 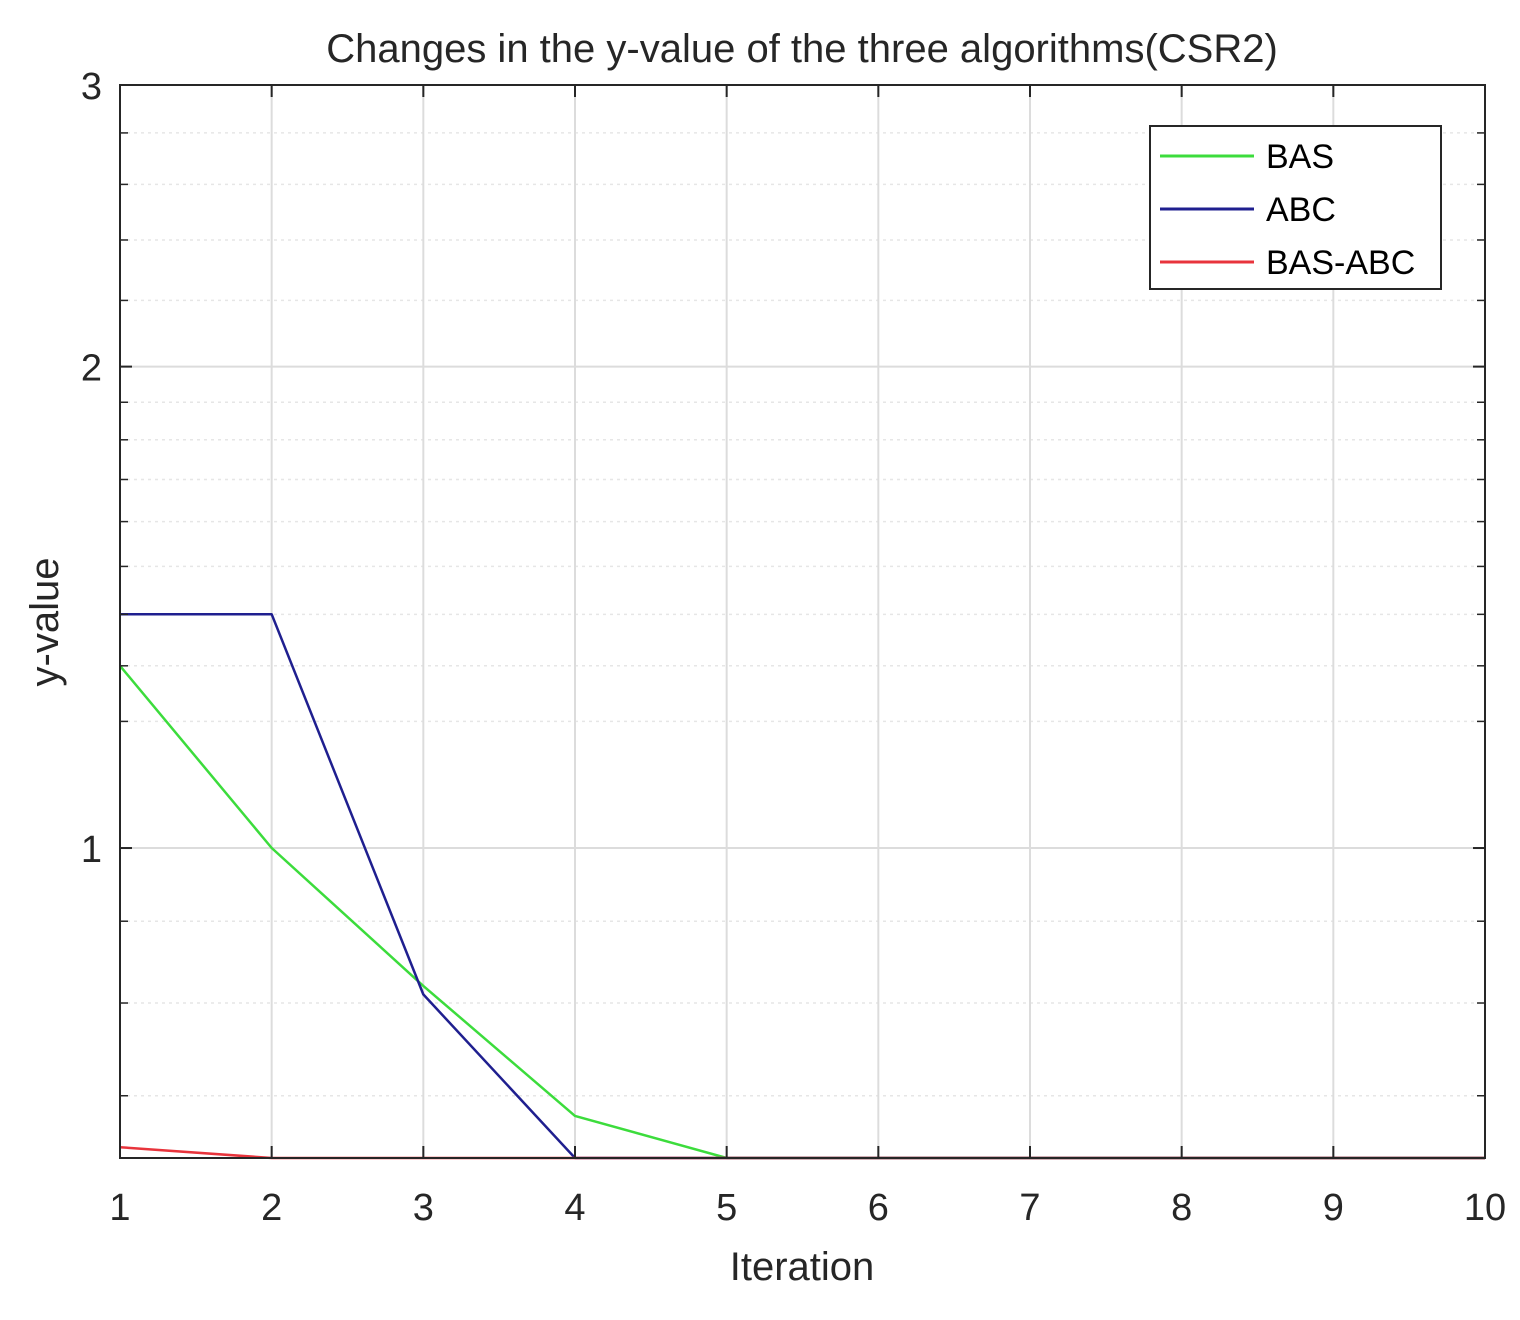 What do you see at coordinates (91, 468) in the screenshot?
I see `y-tick-labels: 1 2 3` at bounding box center [91, 468].